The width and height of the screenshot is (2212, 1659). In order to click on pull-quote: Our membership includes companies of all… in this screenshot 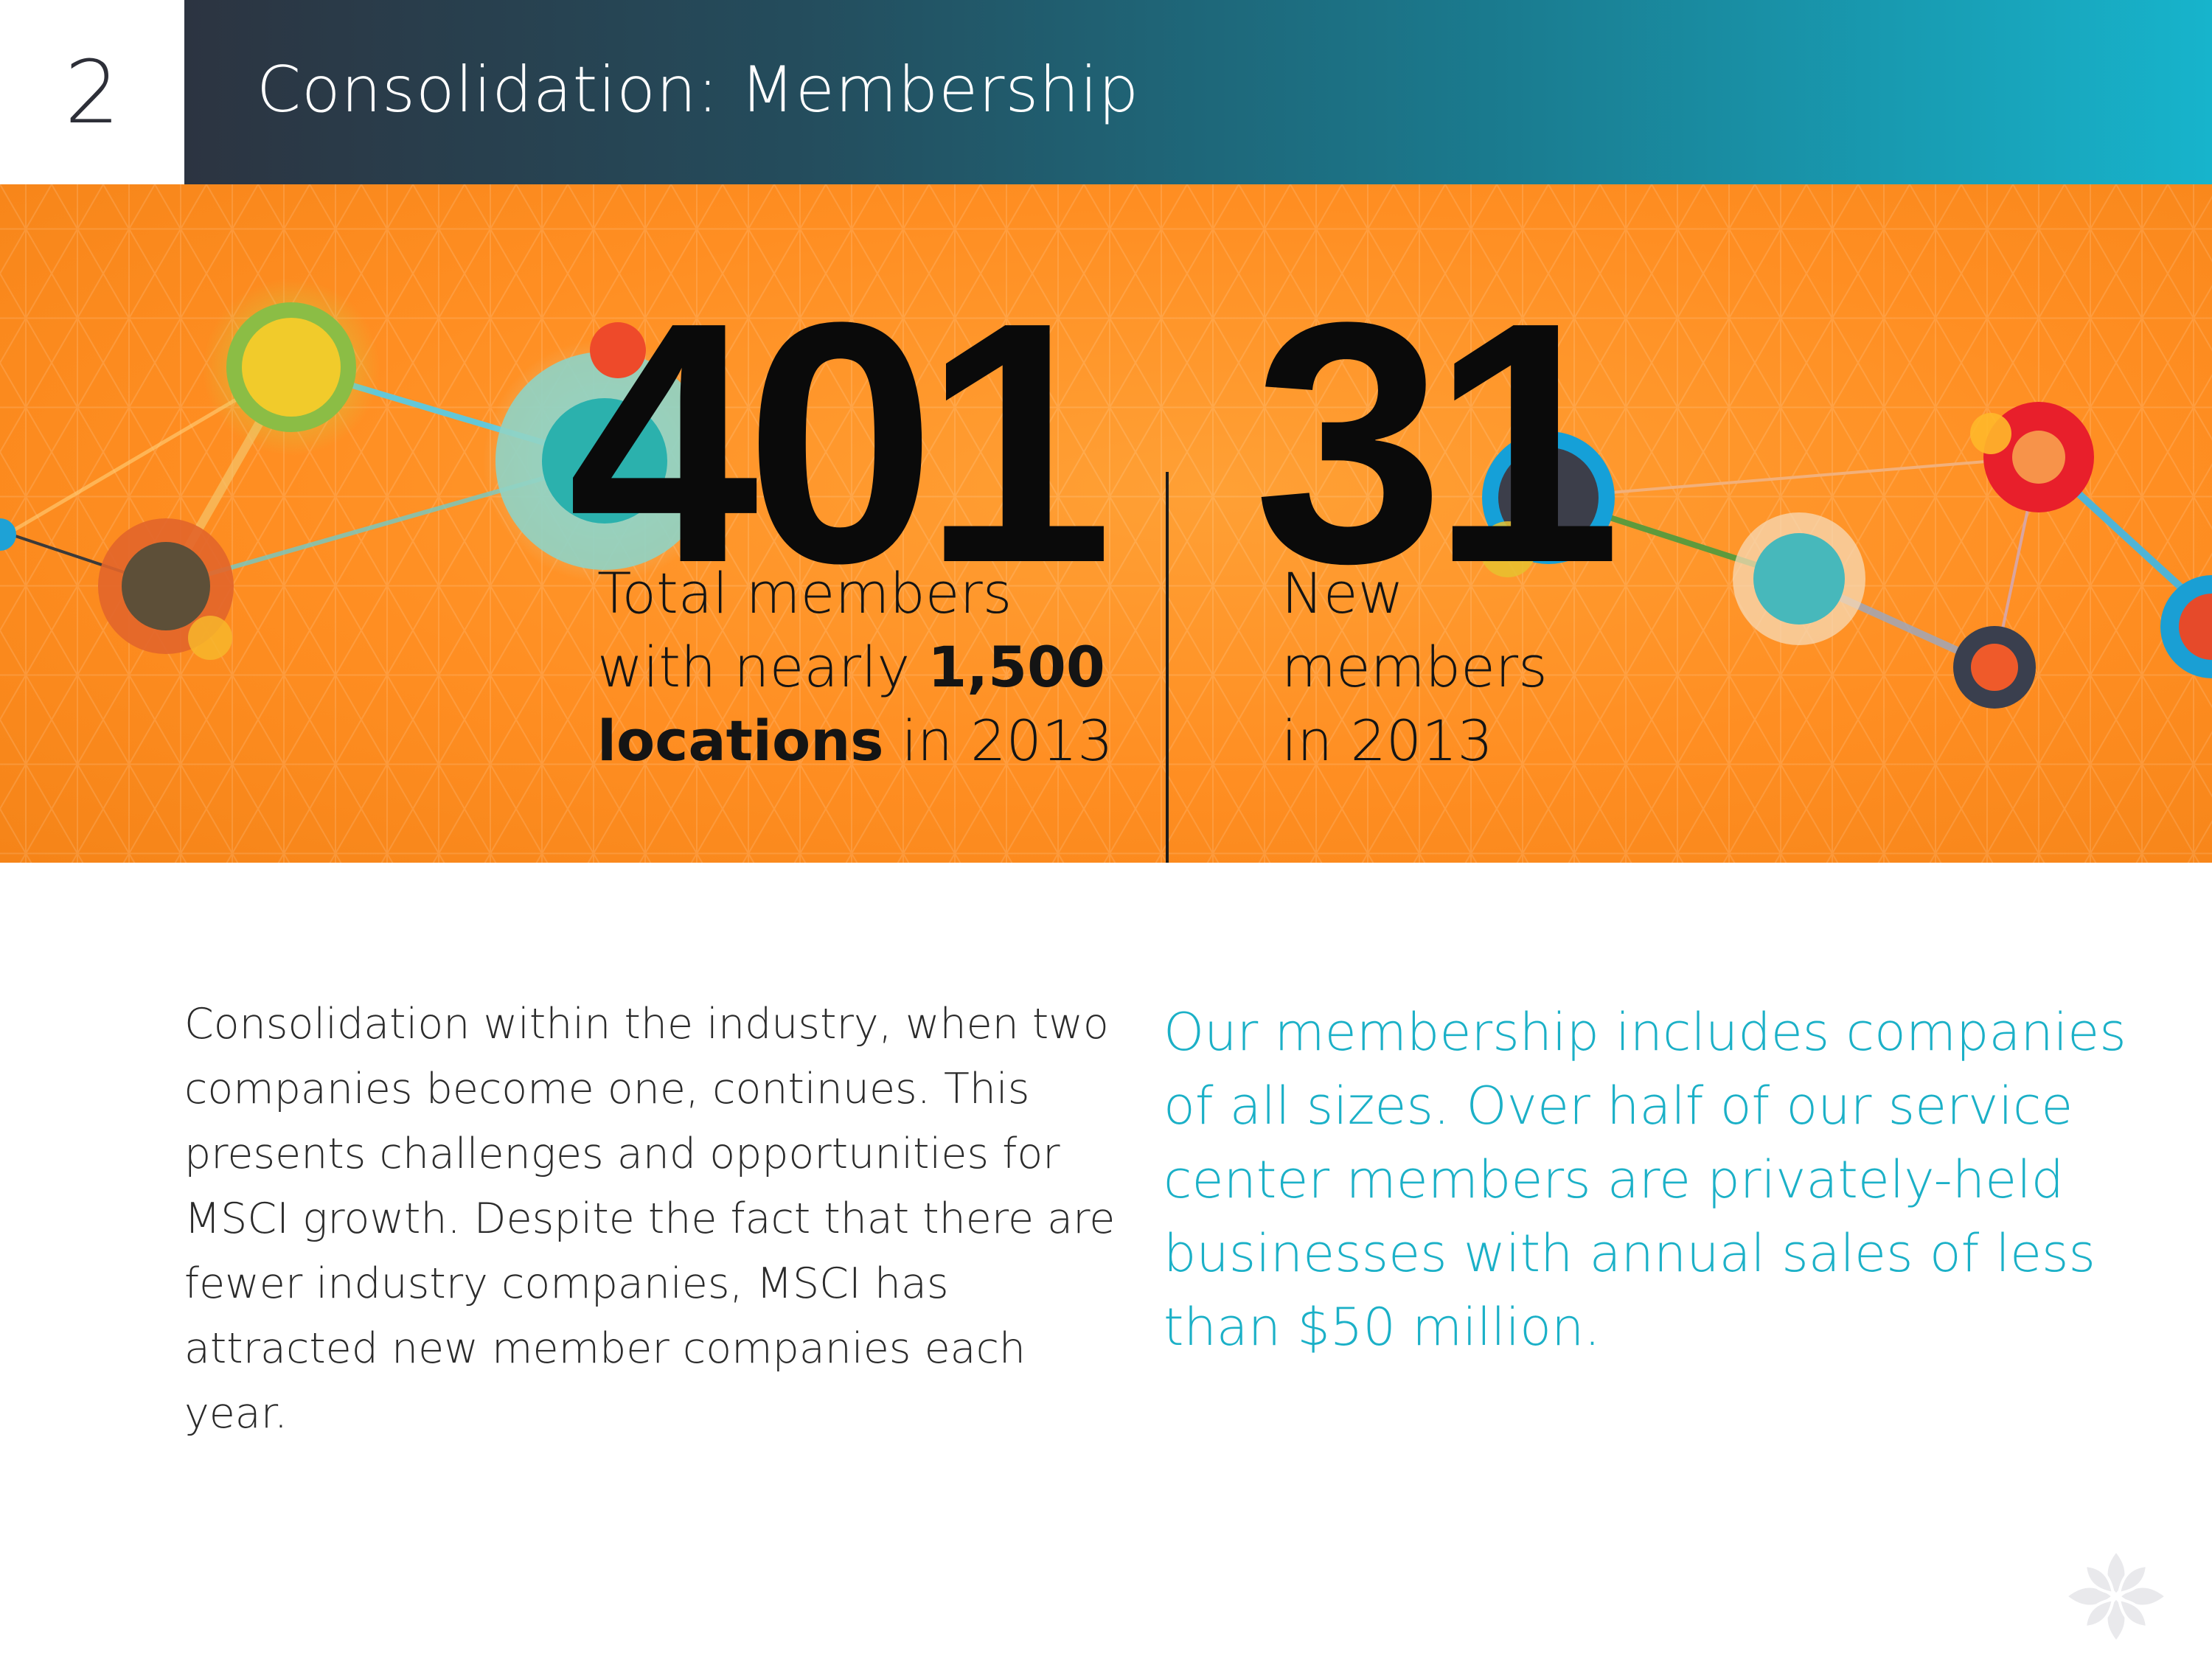, I will do `click(1645, 1179)`.